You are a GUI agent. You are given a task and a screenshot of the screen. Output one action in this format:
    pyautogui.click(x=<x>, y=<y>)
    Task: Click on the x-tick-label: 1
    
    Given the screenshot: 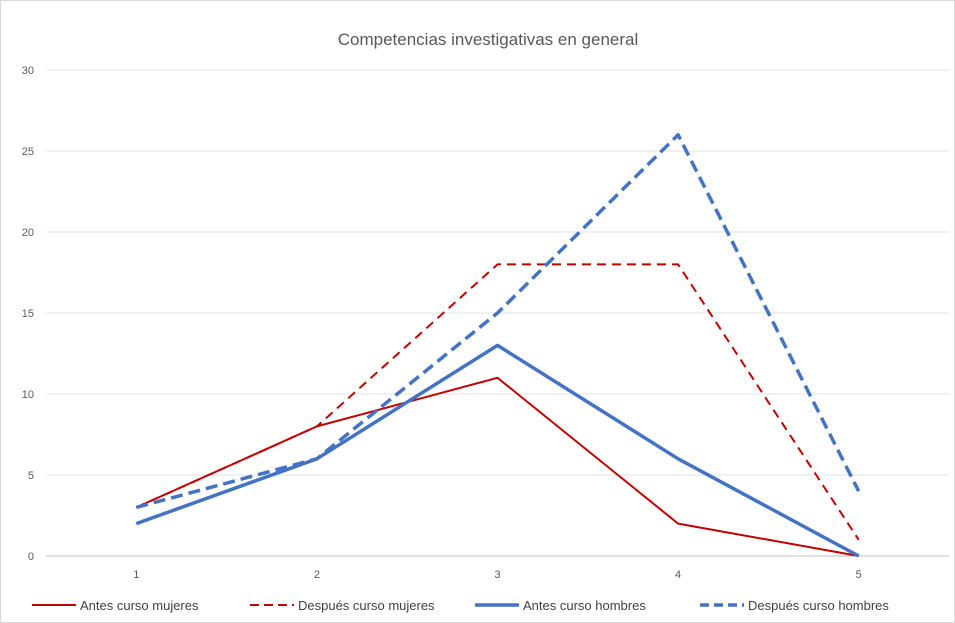 What is the action you would take?
    pyautogui.click(x=136, y=575)
    